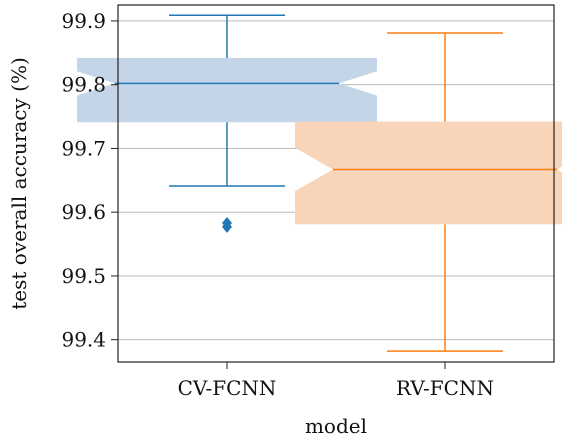 The width and height of the screenshot is (562, 443). I want to click on y-tick-label: 99.7, so click(83, 148).